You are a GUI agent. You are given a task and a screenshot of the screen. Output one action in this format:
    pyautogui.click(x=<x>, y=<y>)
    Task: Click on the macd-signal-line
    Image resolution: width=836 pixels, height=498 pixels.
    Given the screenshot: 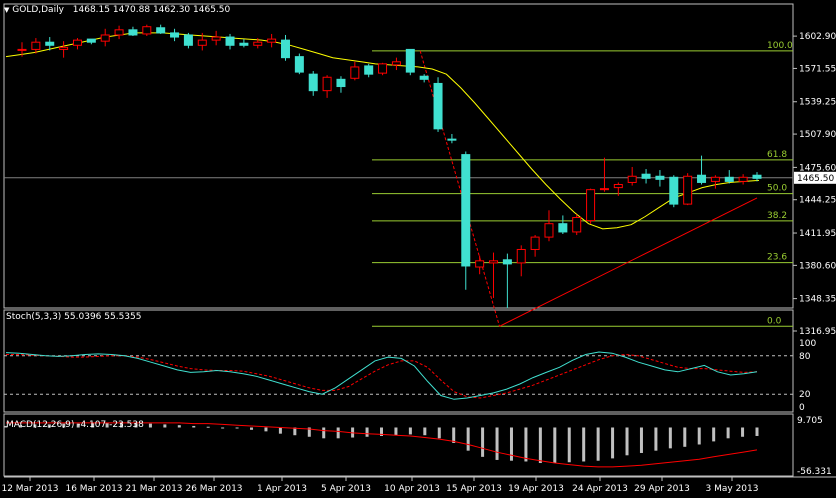 What is the action you would take?
    pyautogui.click(x=382, y=445)
    